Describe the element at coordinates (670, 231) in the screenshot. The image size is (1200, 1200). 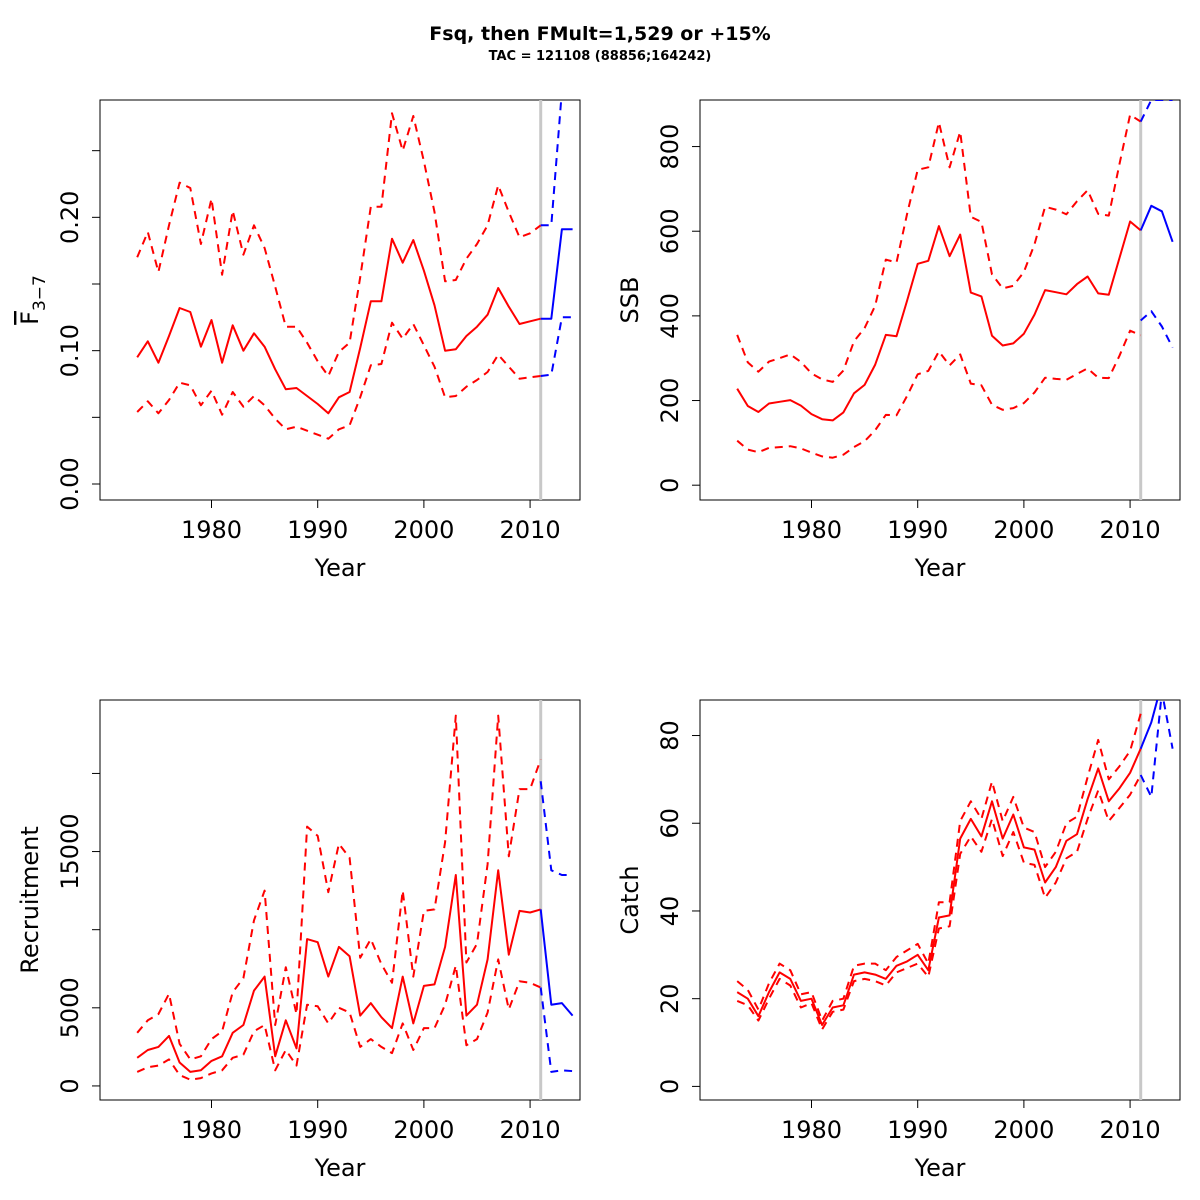
I see `y-tick-label: 600` at that location.